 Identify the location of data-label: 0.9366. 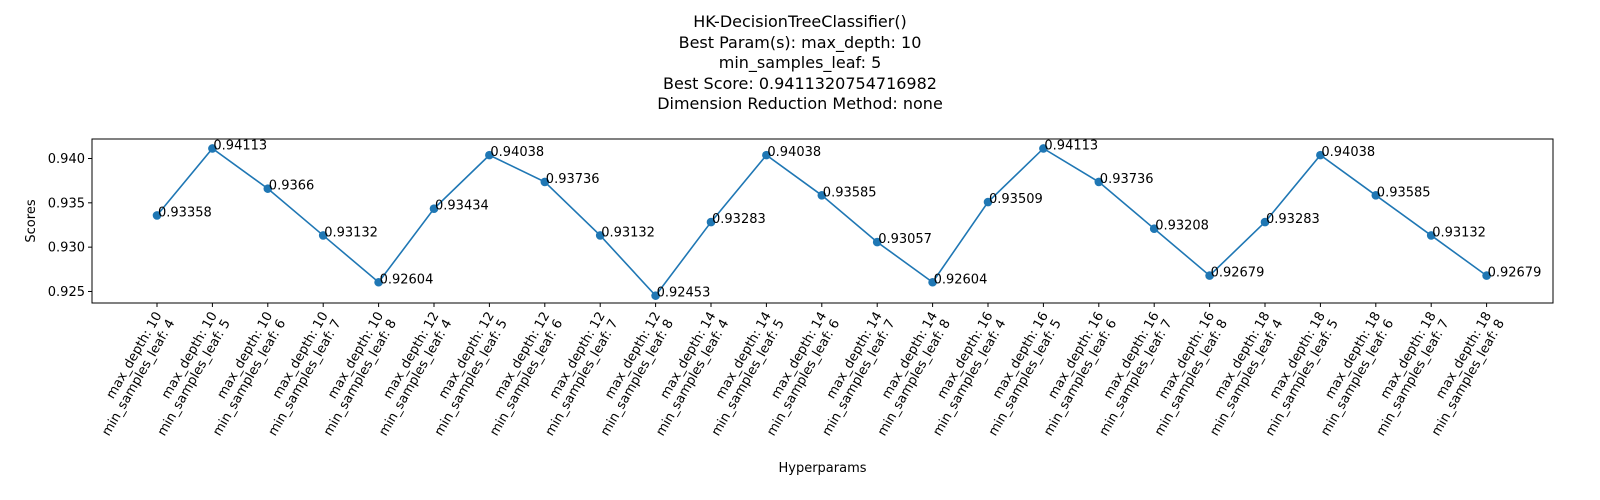
(292, 186).